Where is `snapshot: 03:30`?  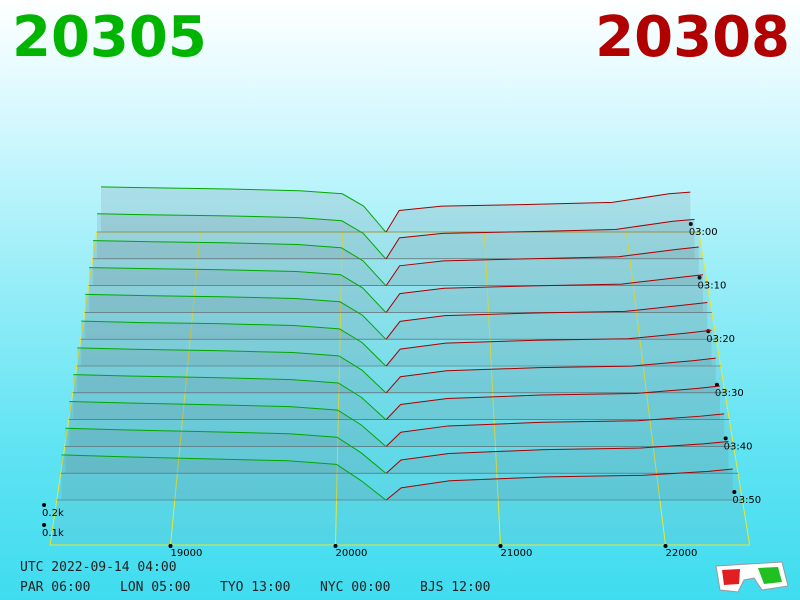 snapshot: 03:30 is located at coordinates (408, 373).